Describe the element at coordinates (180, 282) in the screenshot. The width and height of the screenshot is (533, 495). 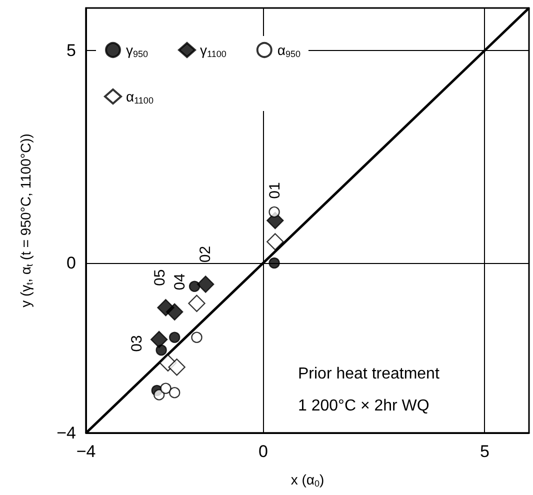
I see `annotation: 04` at that location.